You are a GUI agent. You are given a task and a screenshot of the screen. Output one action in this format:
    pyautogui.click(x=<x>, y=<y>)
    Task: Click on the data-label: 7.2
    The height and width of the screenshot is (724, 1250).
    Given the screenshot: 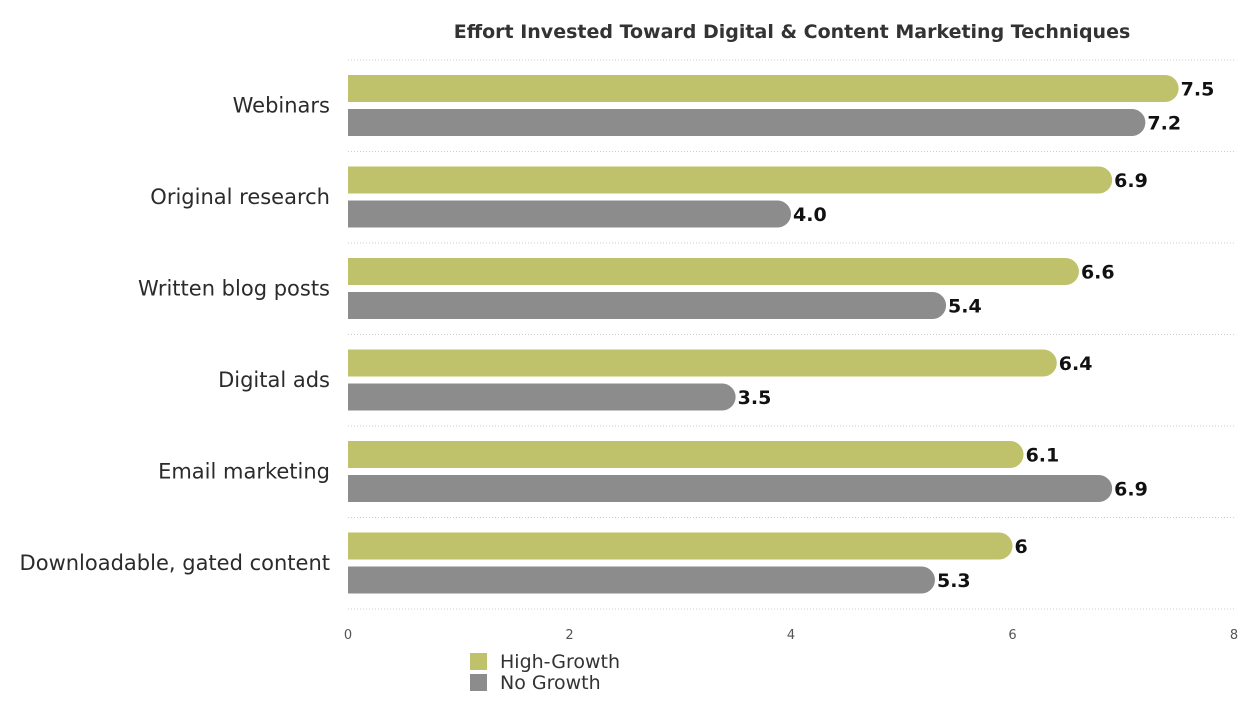 What is the action you would take?
    pyautogui.click(x=1164, y=124)
    